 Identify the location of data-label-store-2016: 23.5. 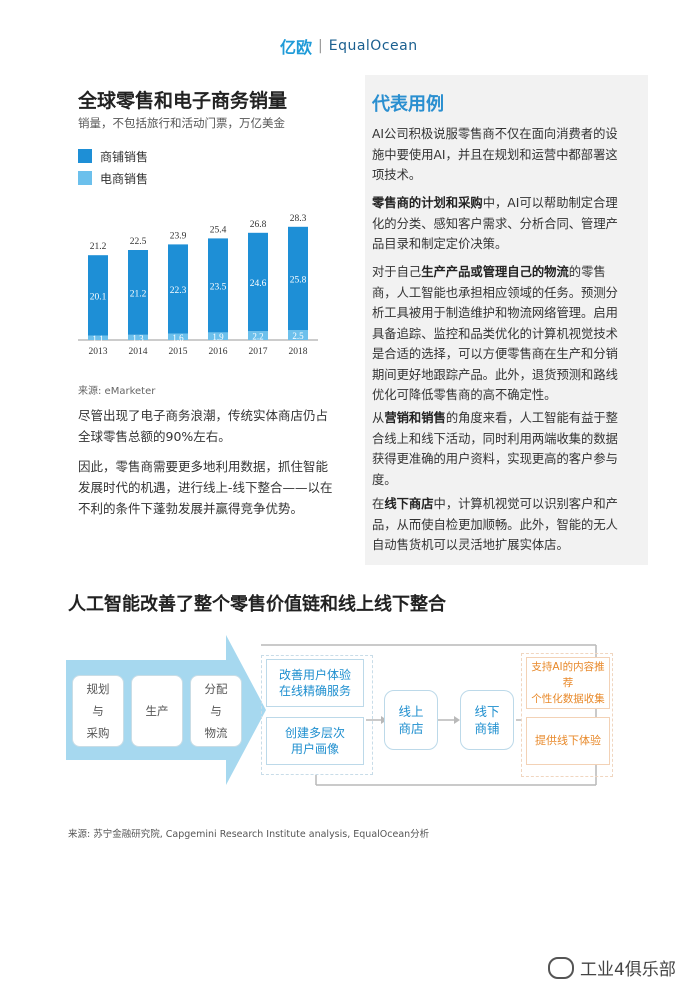
(218, 287).